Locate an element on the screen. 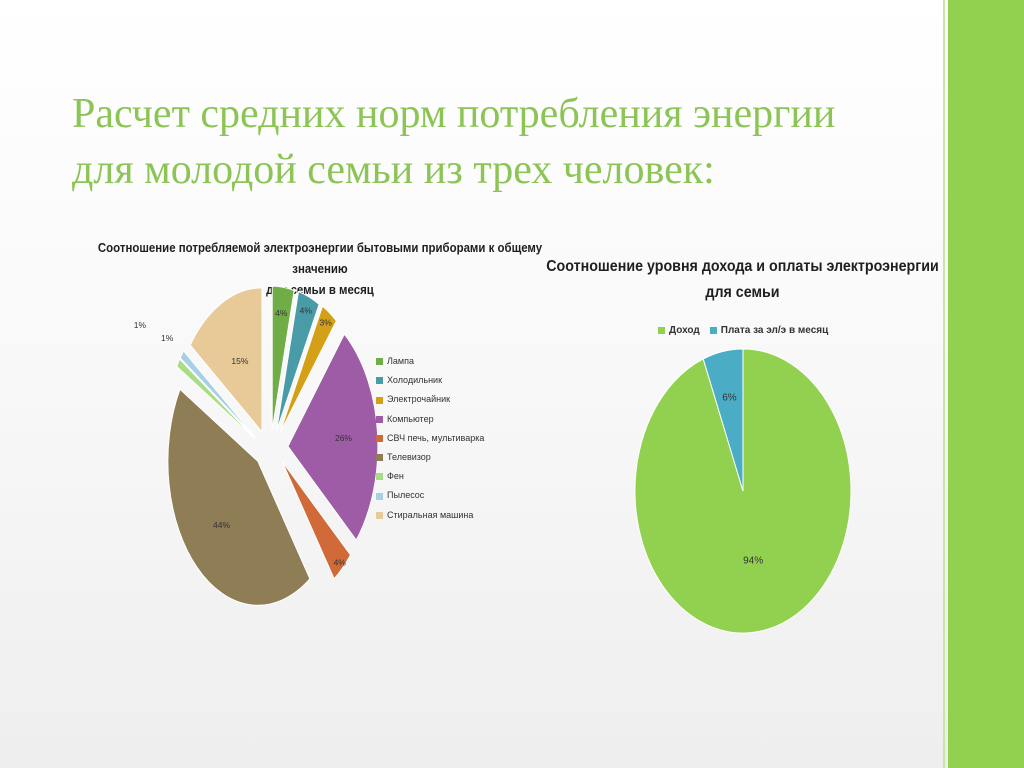  income-legend-item-1: Доход is located at coordinates (679, 330).